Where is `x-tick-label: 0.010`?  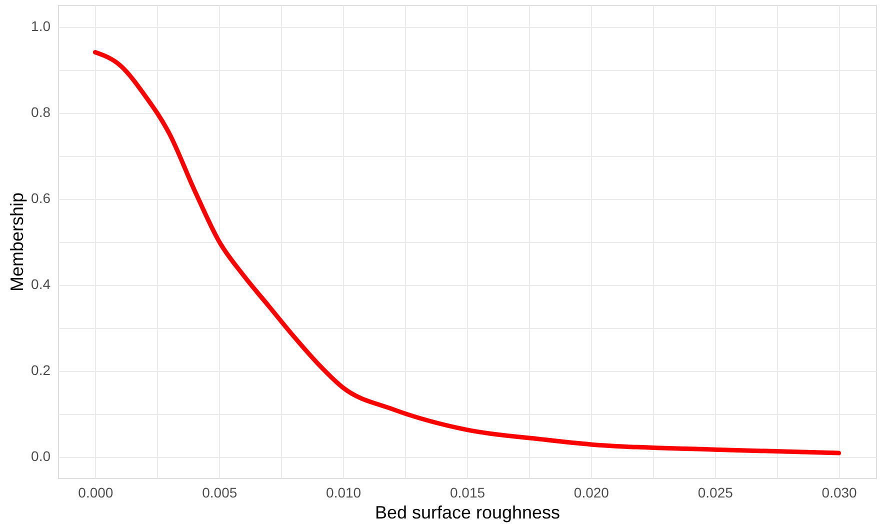
x-tick-label: 0.010 is located at coordinates (344, 492).